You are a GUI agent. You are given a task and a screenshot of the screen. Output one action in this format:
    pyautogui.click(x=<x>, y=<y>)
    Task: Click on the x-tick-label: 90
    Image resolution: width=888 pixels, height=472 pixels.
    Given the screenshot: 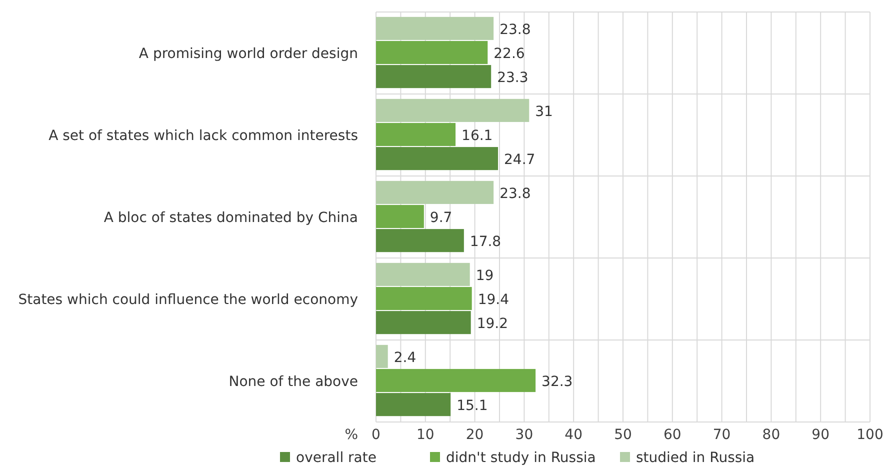 What is the action you would take?
    pyautogui.click(x=821, y=435)
    